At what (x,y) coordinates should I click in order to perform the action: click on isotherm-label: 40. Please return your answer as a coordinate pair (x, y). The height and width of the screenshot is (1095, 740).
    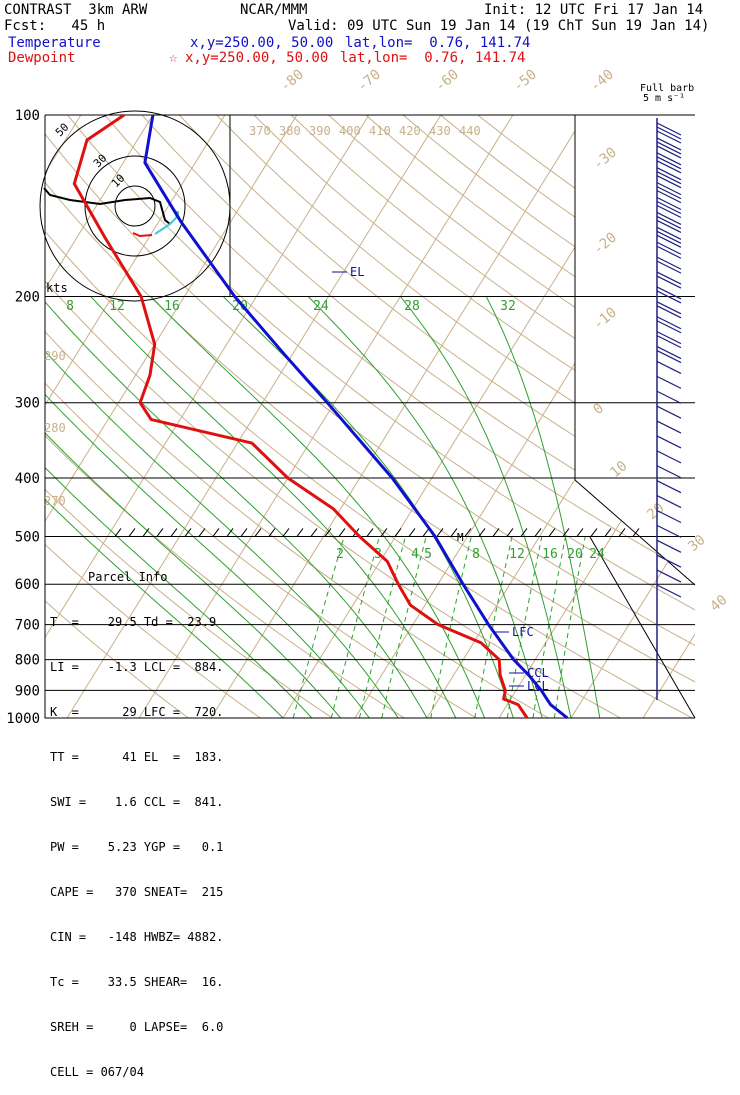
    Looking at the image, I should click on (718, 603).